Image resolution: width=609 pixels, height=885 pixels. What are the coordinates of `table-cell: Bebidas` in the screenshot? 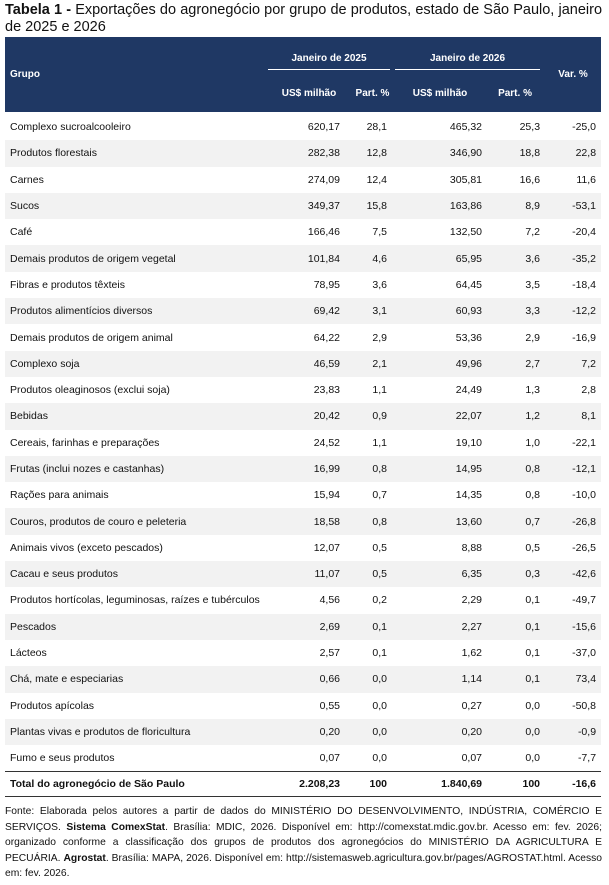 It's located at (136, 416).